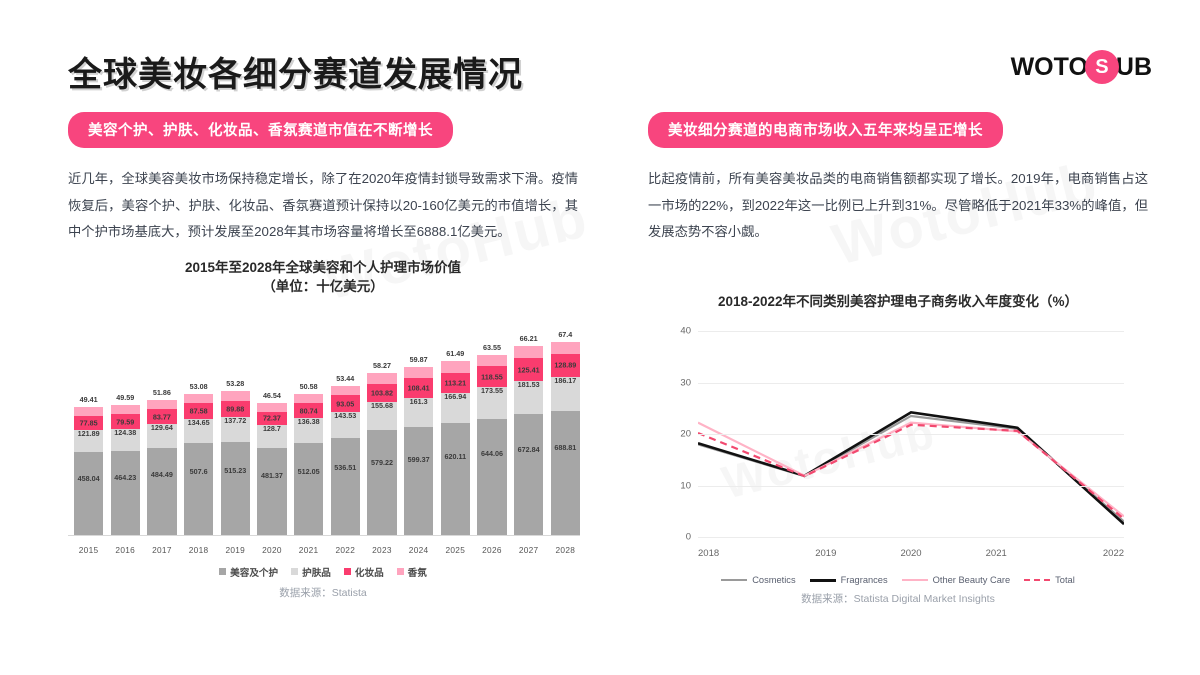 This screenshot has width=1200, height=675. Describe the element at coordinates (455, 549) in the screenshot. I see `bar-x-label: 2025` at that location.